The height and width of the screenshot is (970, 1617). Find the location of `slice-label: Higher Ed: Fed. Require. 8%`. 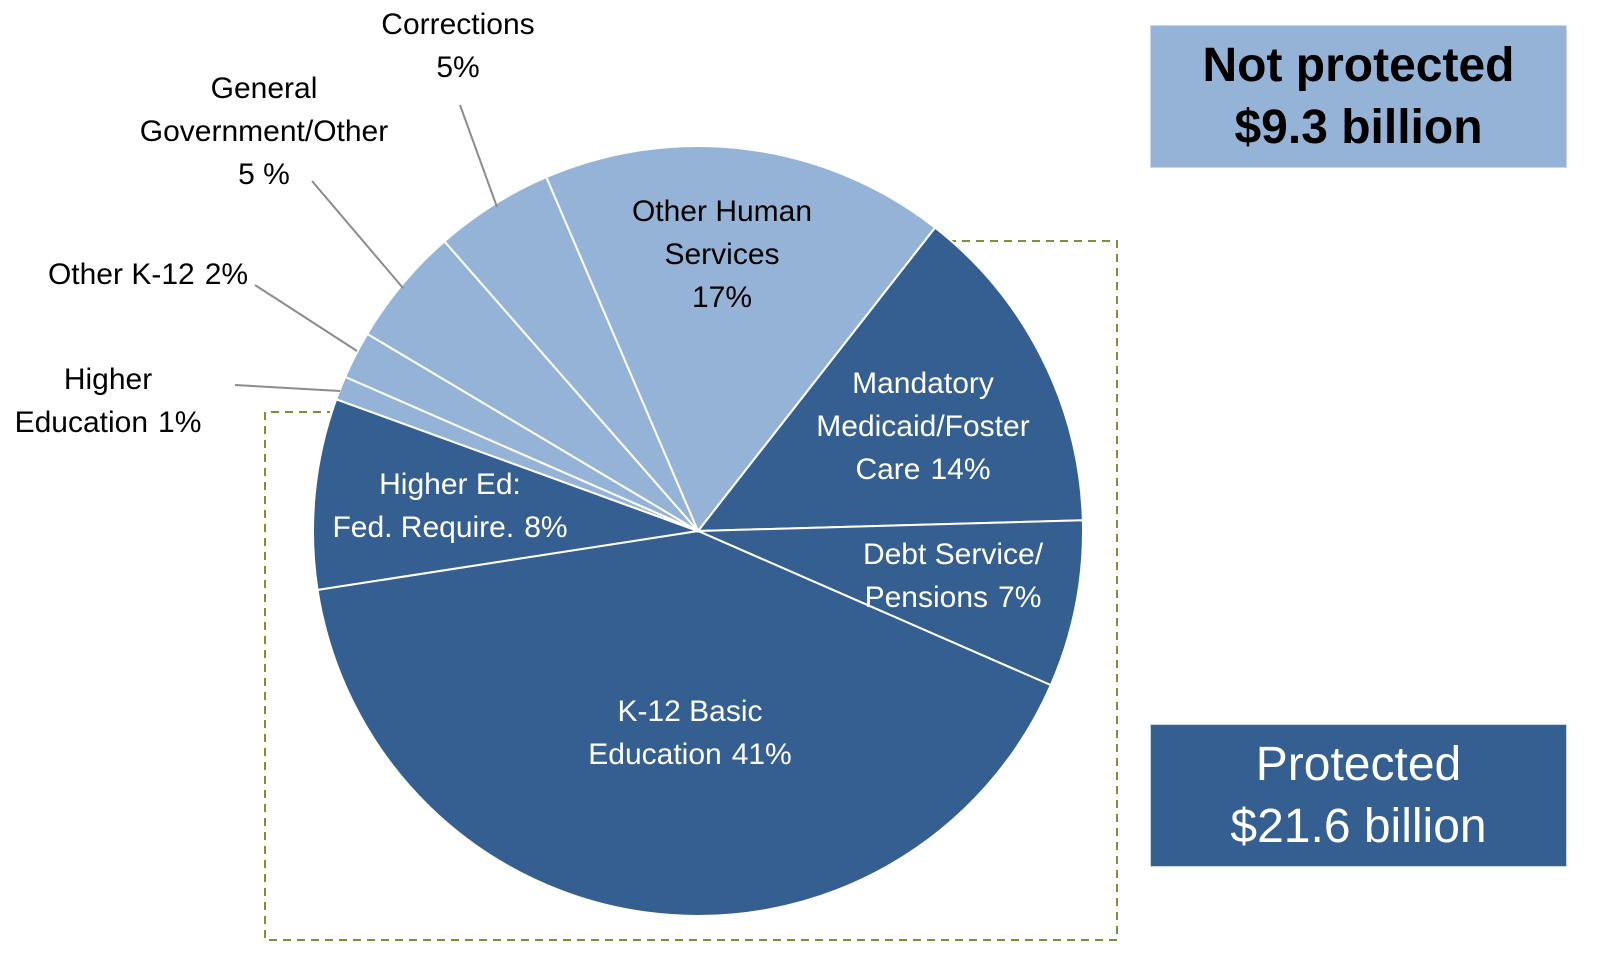

slice-label: Higher Ed: Fed. Require. 8% is located at coordinates (450, 506).